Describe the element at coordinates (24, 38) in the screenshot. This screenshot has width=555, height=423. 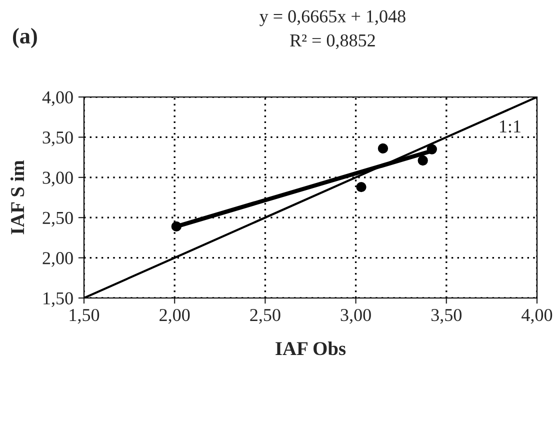
I see `text: (a)` at that location.